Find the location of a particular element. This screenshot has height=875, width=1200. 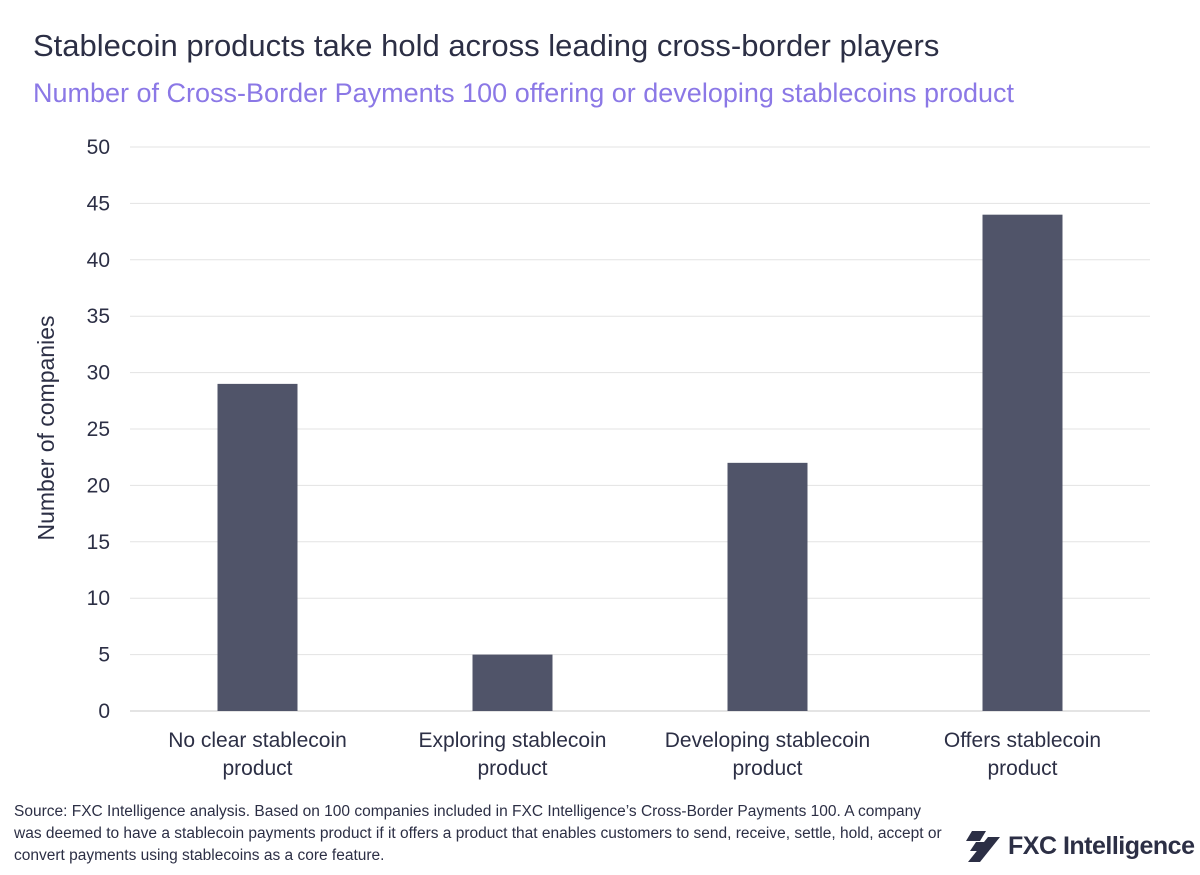

x-category-label: No clear stablecoin is located at coordinates (257, 740).